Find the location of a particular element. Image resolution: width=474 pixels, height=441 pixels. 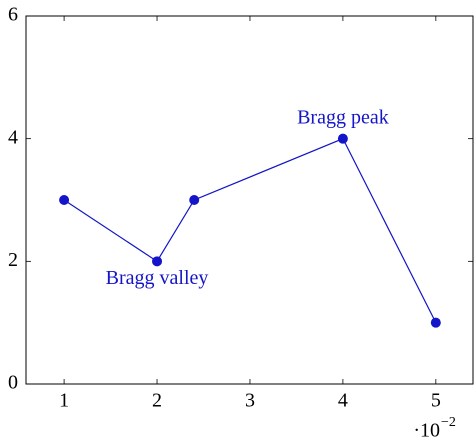

y-tick-label: 6 is located at coordinates (13, 15).